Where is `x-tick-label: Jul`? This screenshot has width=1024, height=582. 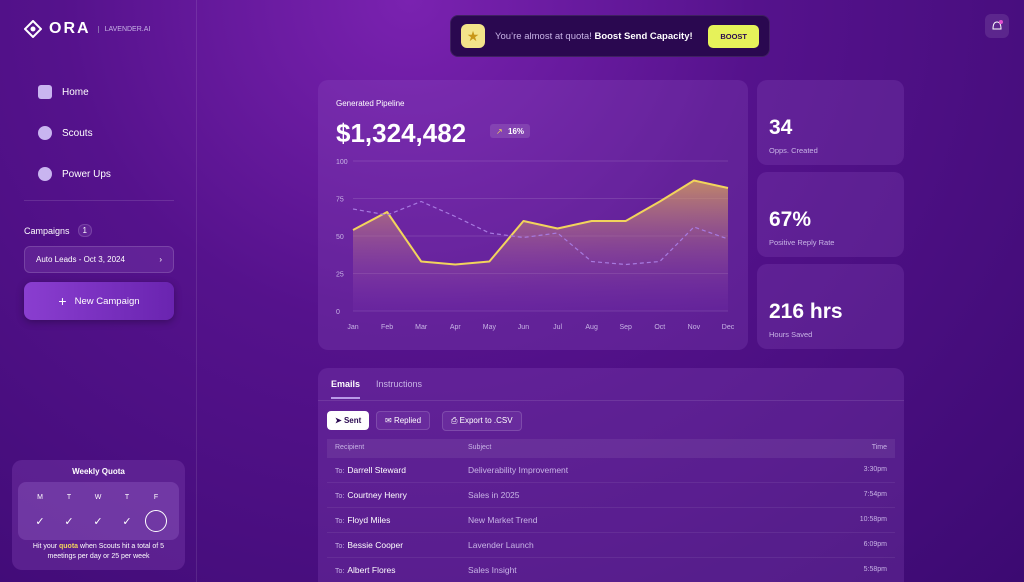
x-tick-label: Jul is located at coordinates (557, 327).